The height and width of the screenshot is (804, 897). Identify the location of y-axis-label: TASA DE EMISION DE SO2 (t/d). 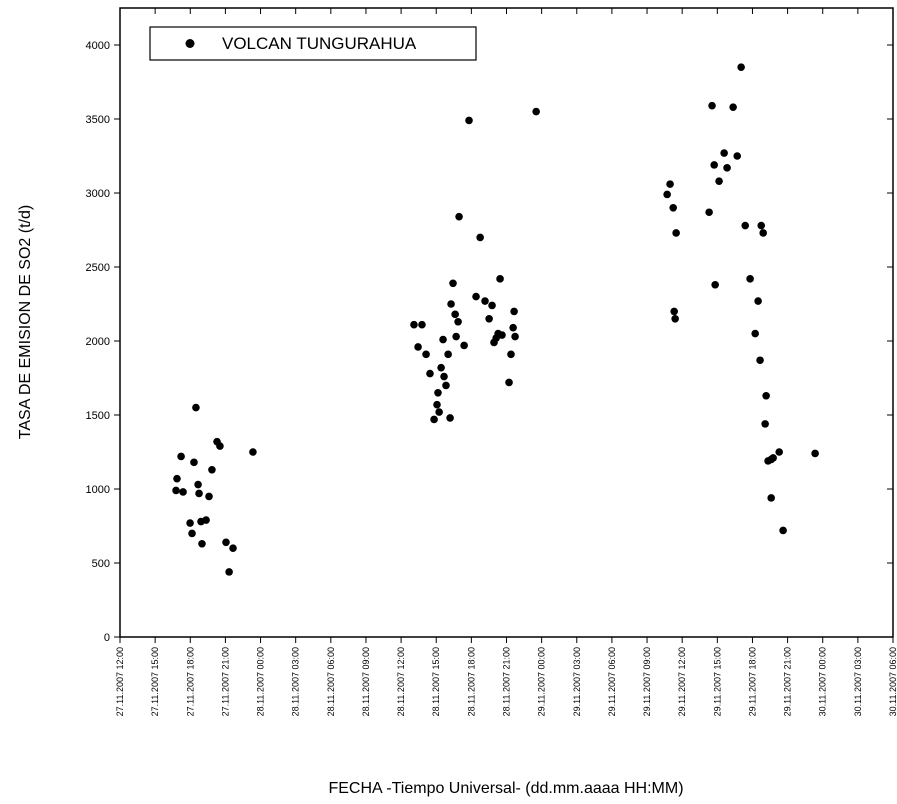
(25, 322).